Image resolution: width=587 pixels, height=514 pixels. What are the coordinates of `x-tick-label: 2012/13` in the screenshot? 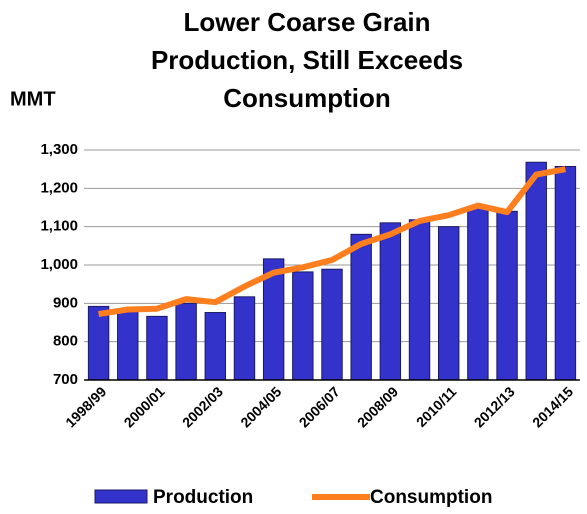 It's located at (494, 406).